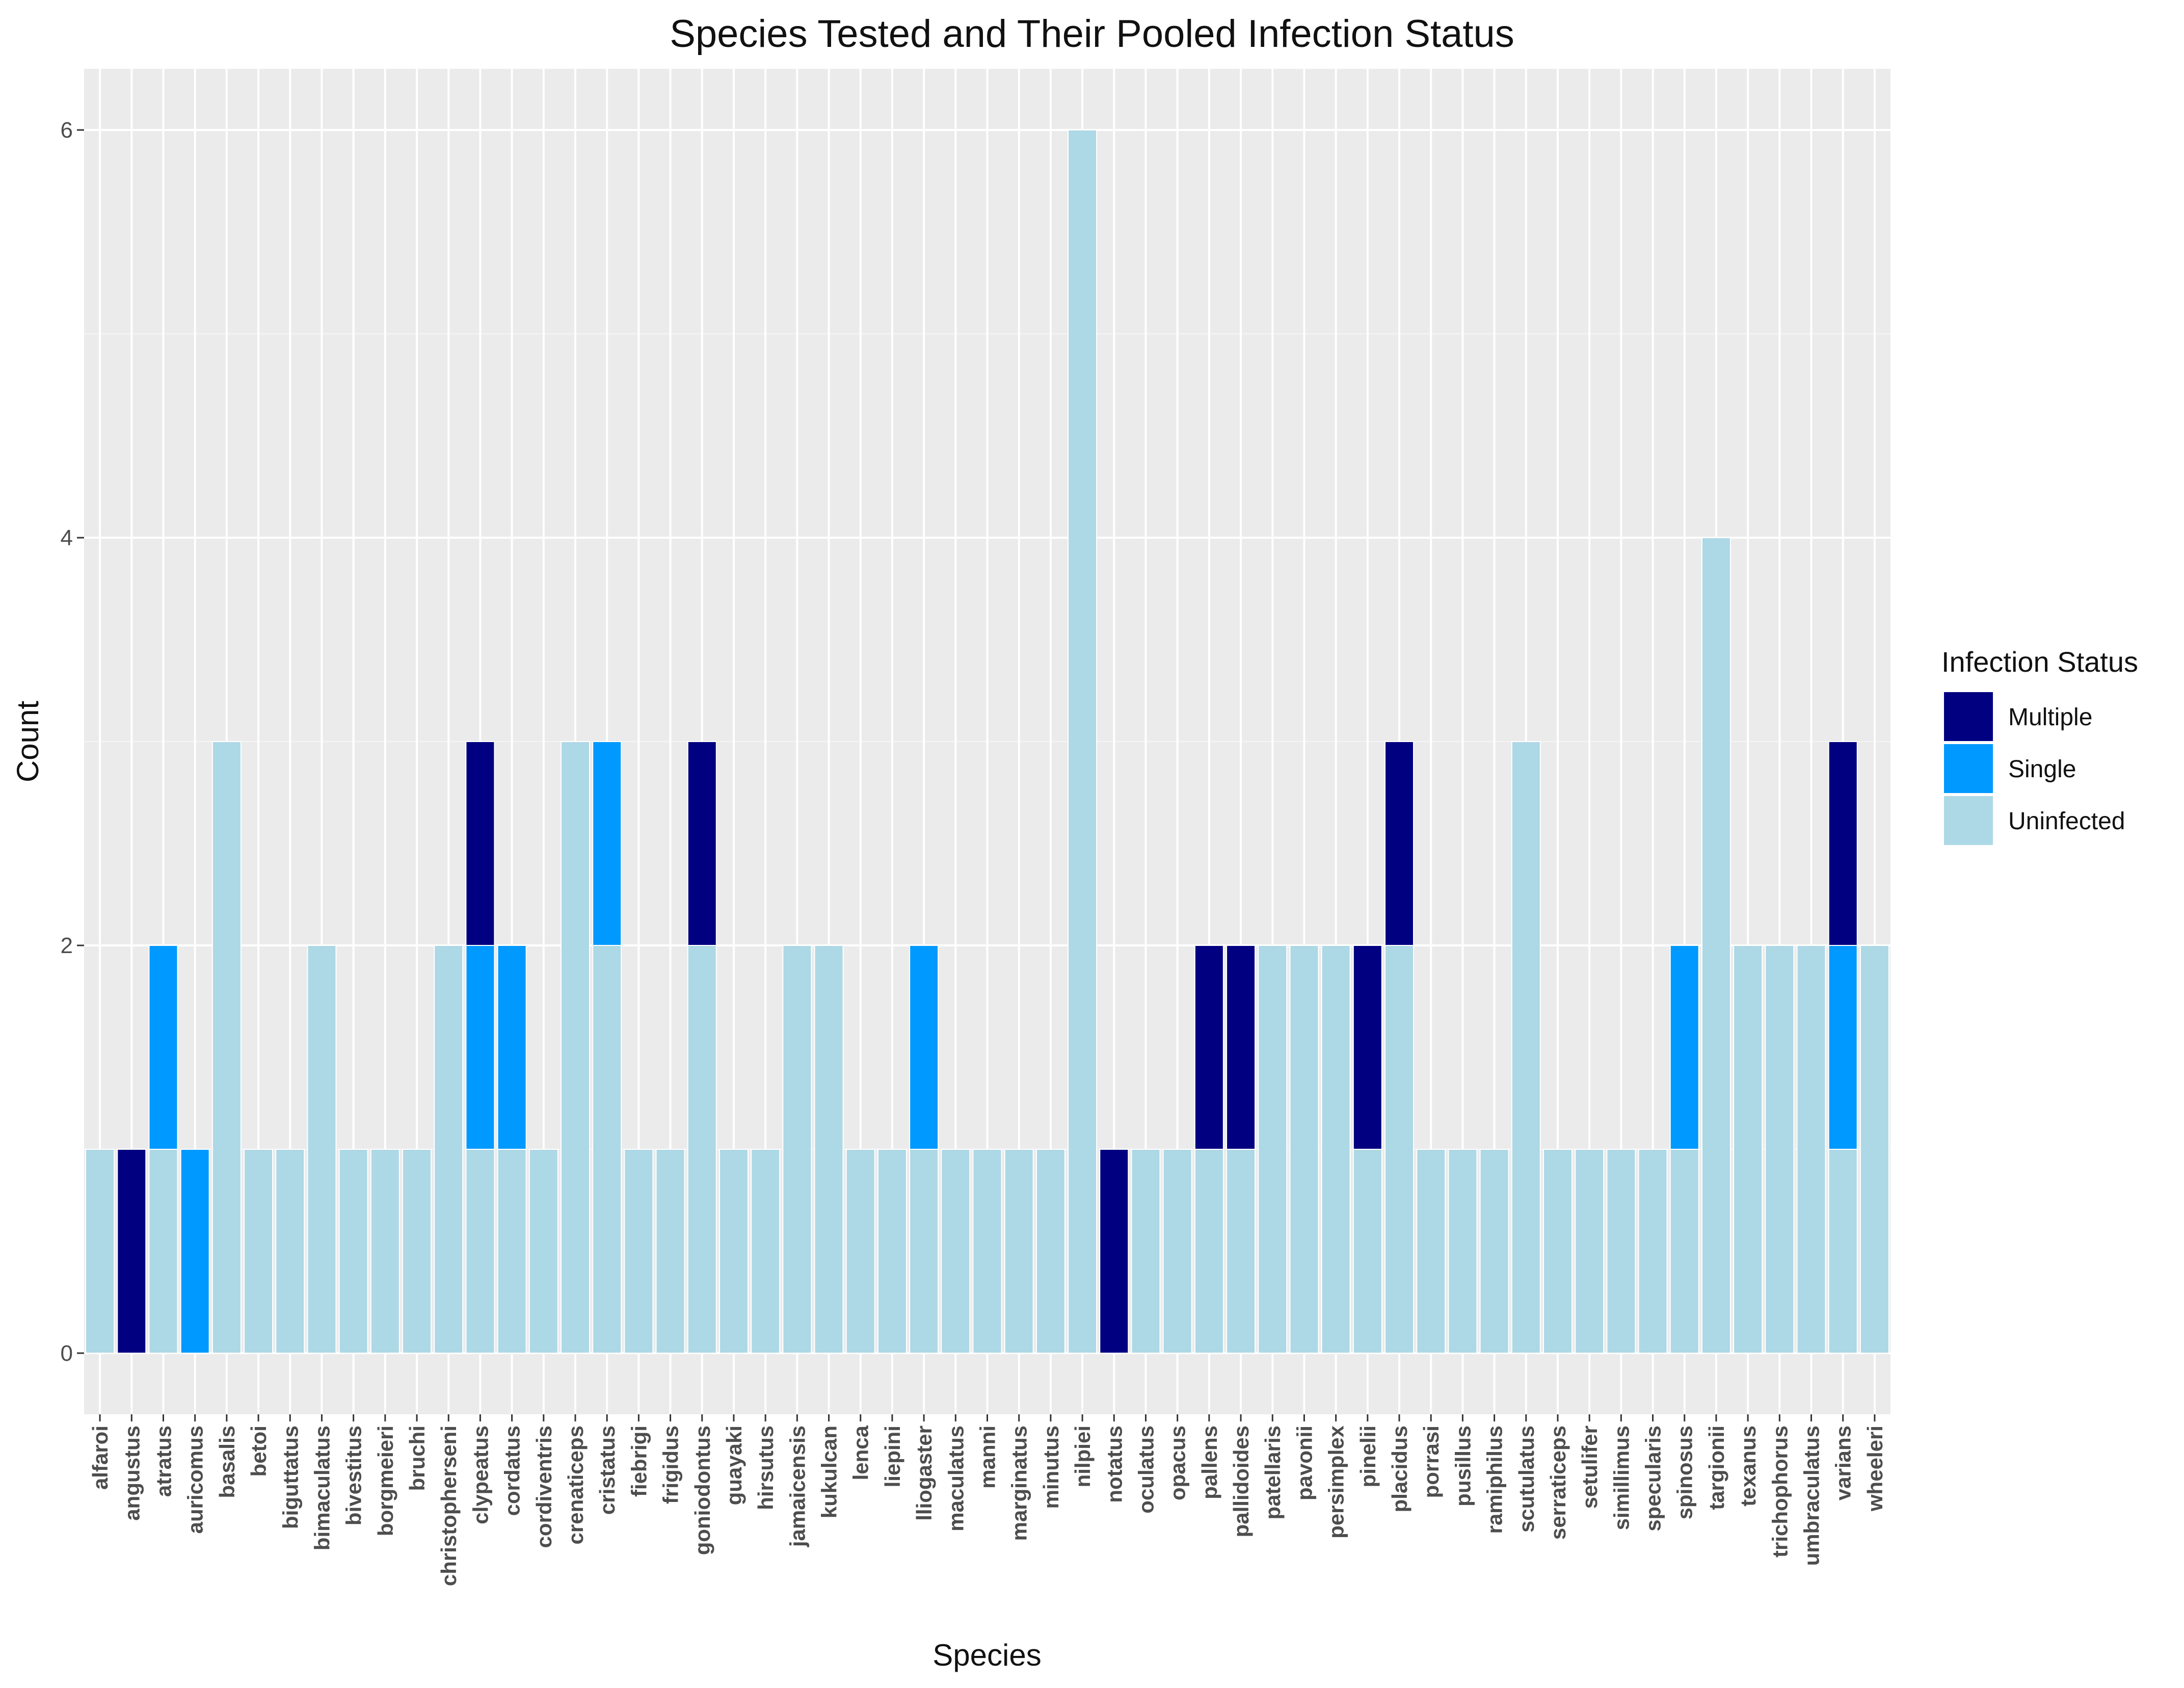  Describe the element at coordinates (1463, 1252) in the screenshot. I see `bar-pusillus-uninfected` at that location.